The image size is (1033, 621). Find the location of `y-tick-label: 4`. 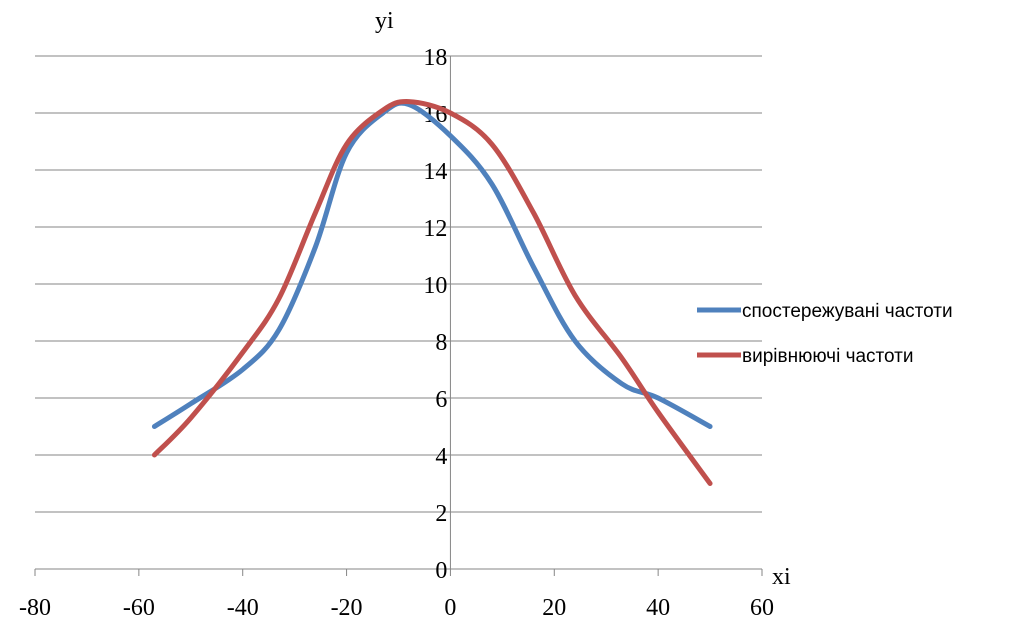

y-tick-label: 4 is located at coordinates (441, 457).